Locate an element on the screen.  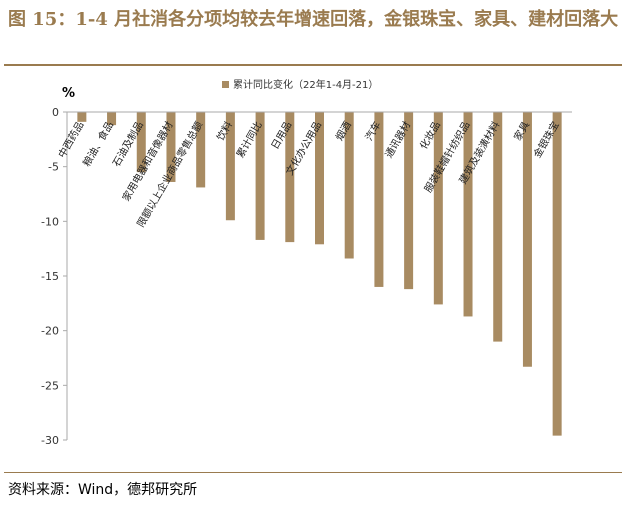
y-tick-label: -20 is located at coordinates (50, 331).